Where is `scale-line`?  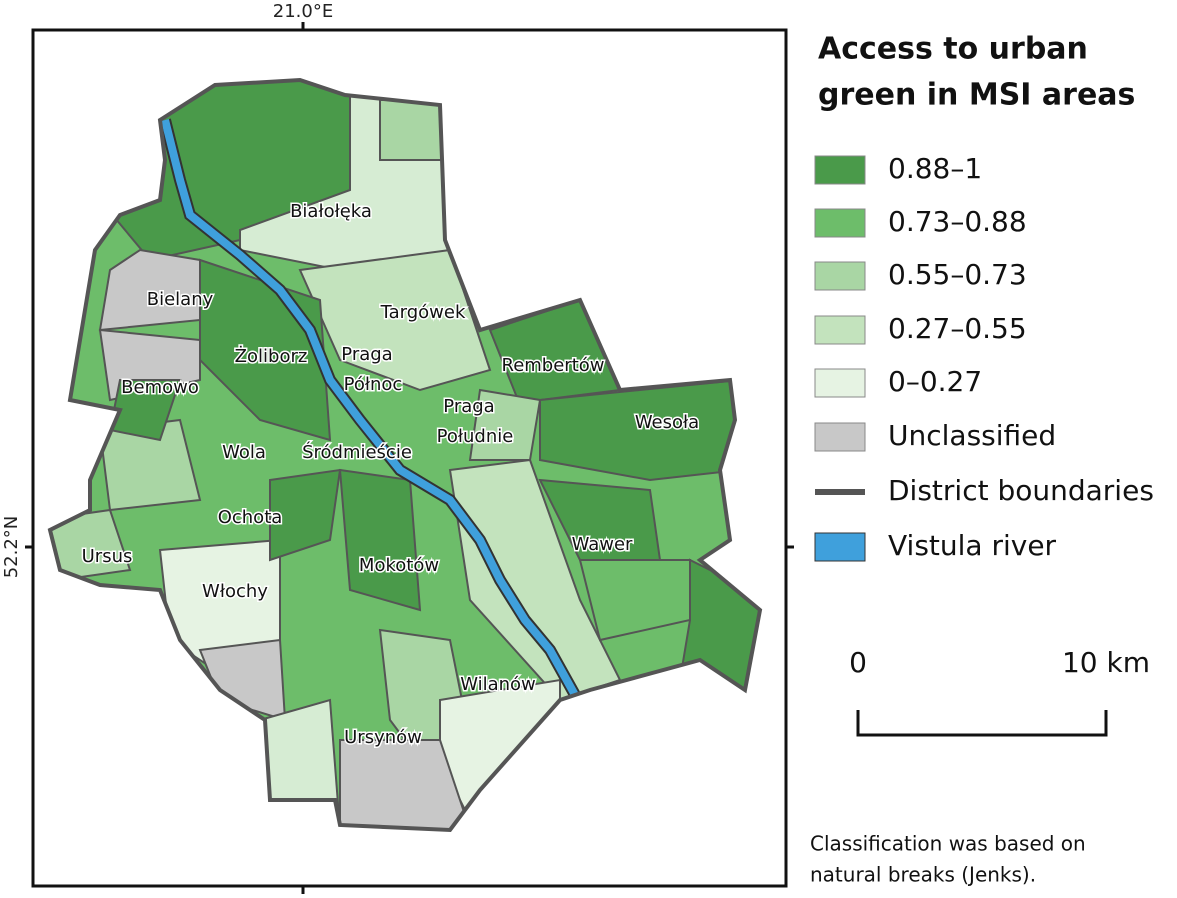 scale-line is located at coordinates (982, 723).